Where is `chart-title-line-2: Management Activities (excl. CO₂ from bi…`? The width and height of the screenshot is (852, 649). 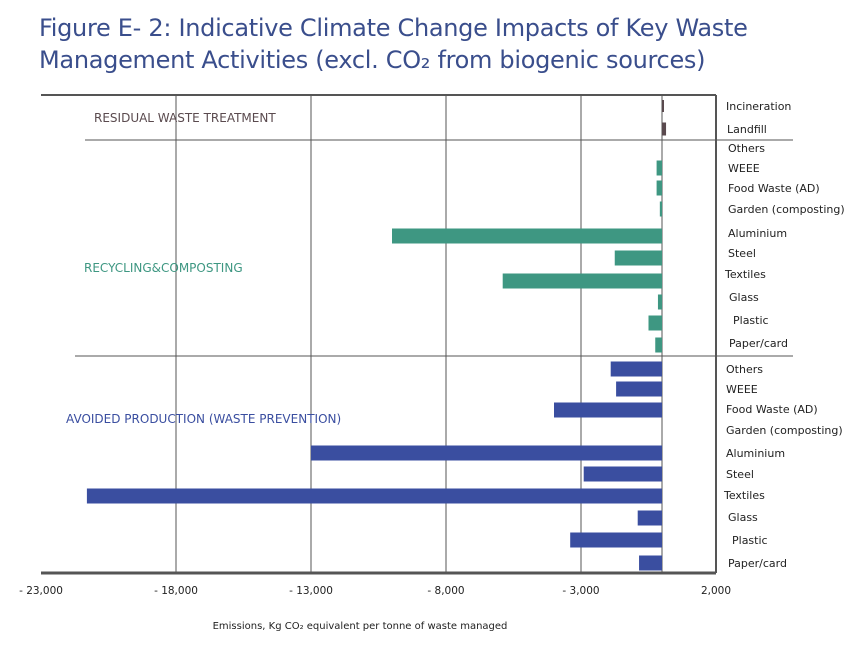
chart-title-line-2: Management Activities (excl. CO₂ from bi… is located at coordinates (372, 60).